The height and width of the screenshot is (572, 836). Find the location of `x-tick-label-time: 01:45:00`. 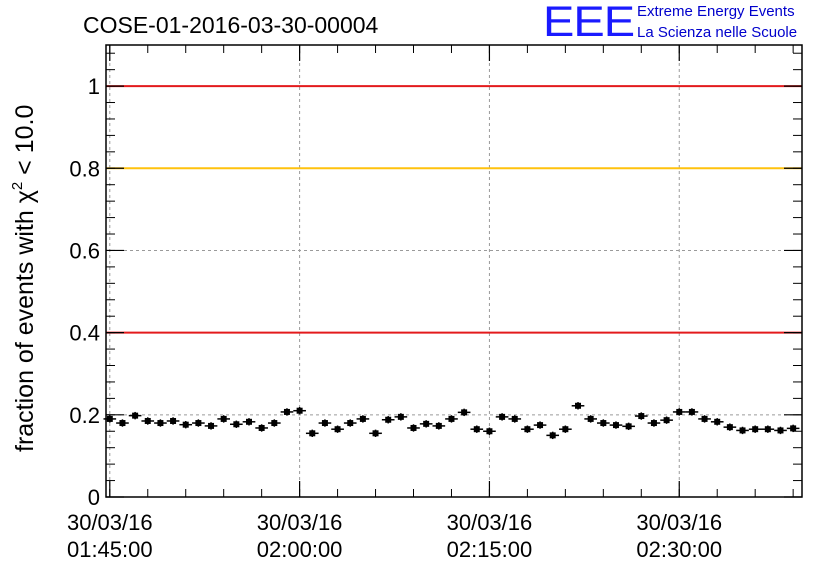

x-tick-label-time: 01:45:00 is located at coordinates (110, 549).